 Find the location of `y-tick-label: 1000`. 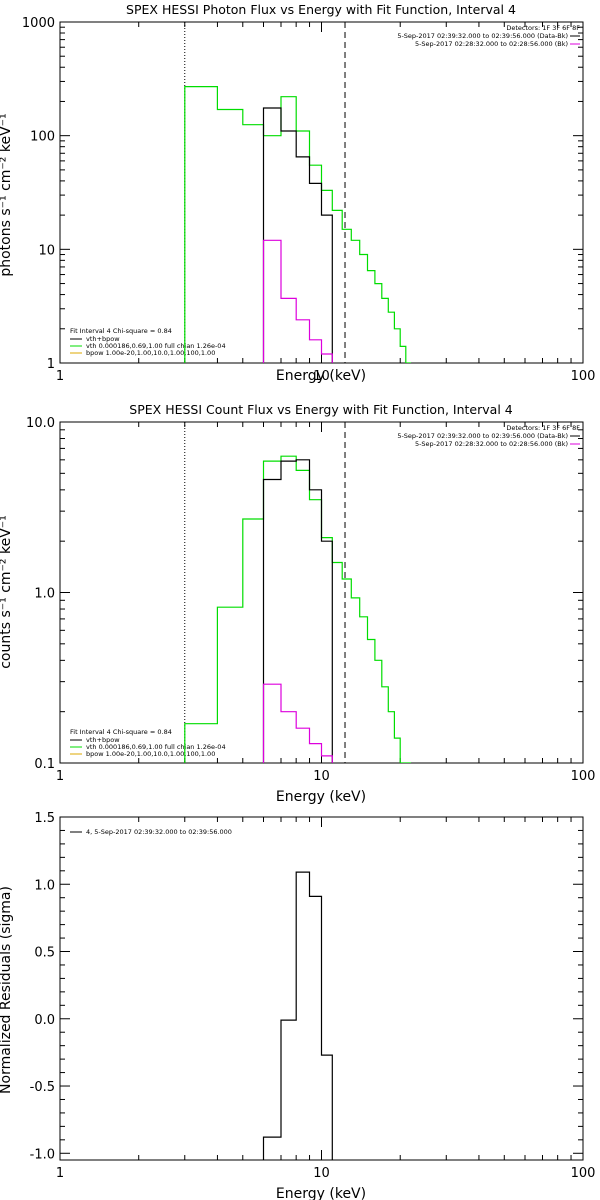

y-tick-label: 1000 is located at coordinates (38, 23).